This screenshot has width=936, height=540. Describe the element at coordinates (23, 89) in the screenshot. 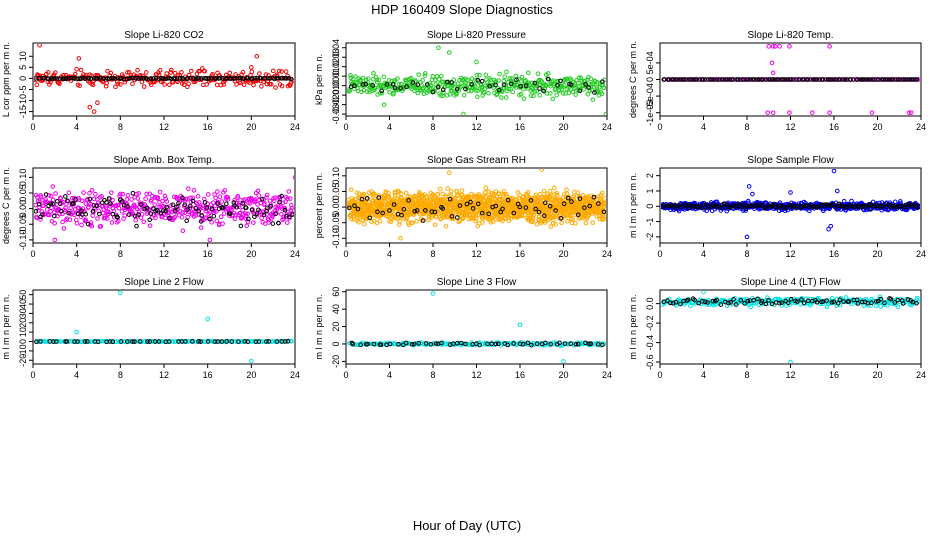

I see `y-tick-label: -5` at that location.